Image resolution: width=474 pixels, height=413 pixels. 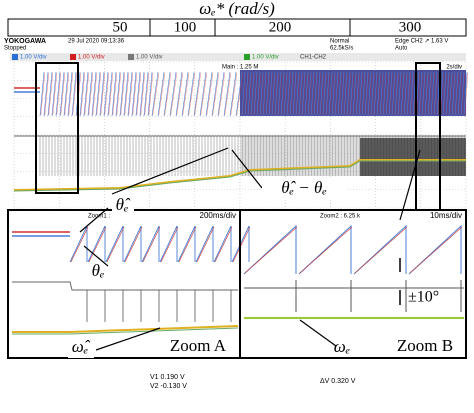 What do you see at coordinates (159, 306) in the screenshot?
I see `zoom-a-spikes` at bounding box center [159, 306].